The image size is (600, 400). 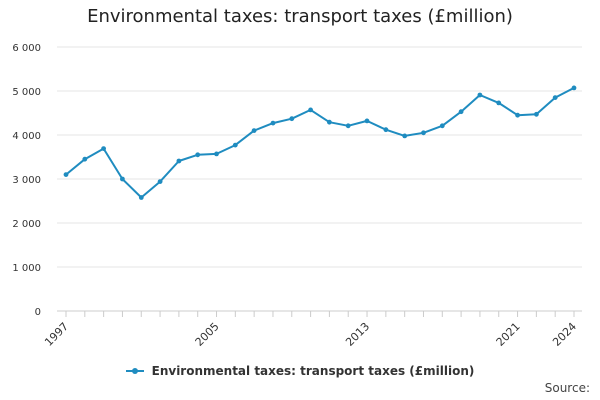 I want to click on y-tick-label: 0, so click(x=38, y=312).